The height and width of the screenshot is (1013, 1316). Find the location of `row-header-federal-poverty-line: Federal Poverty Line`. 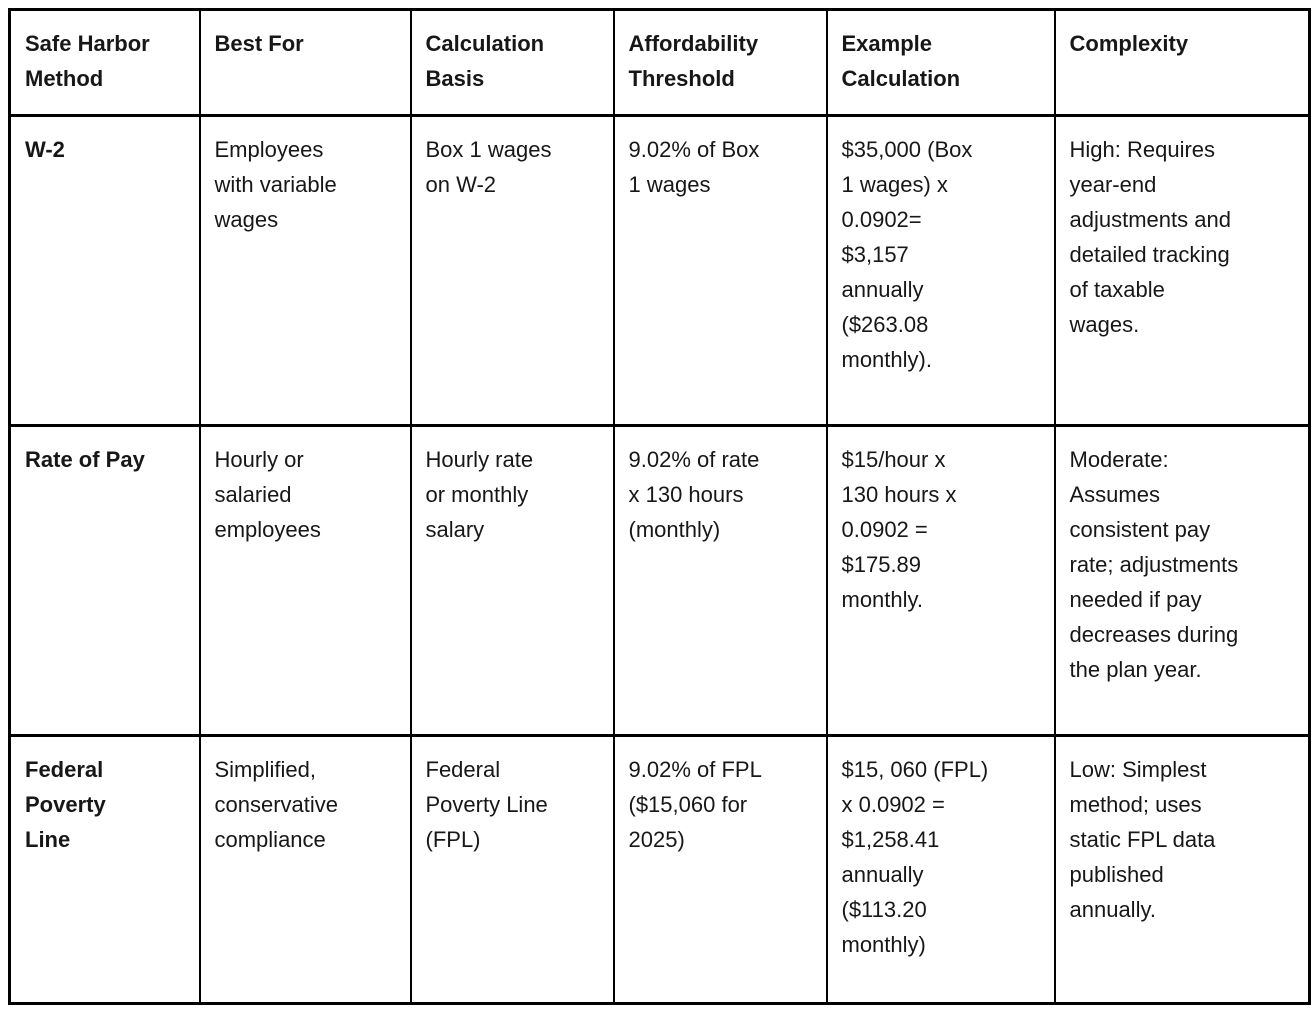

row-header-federal-poverty-line: Federal Poverty Line is located at coordinates (104, 869).